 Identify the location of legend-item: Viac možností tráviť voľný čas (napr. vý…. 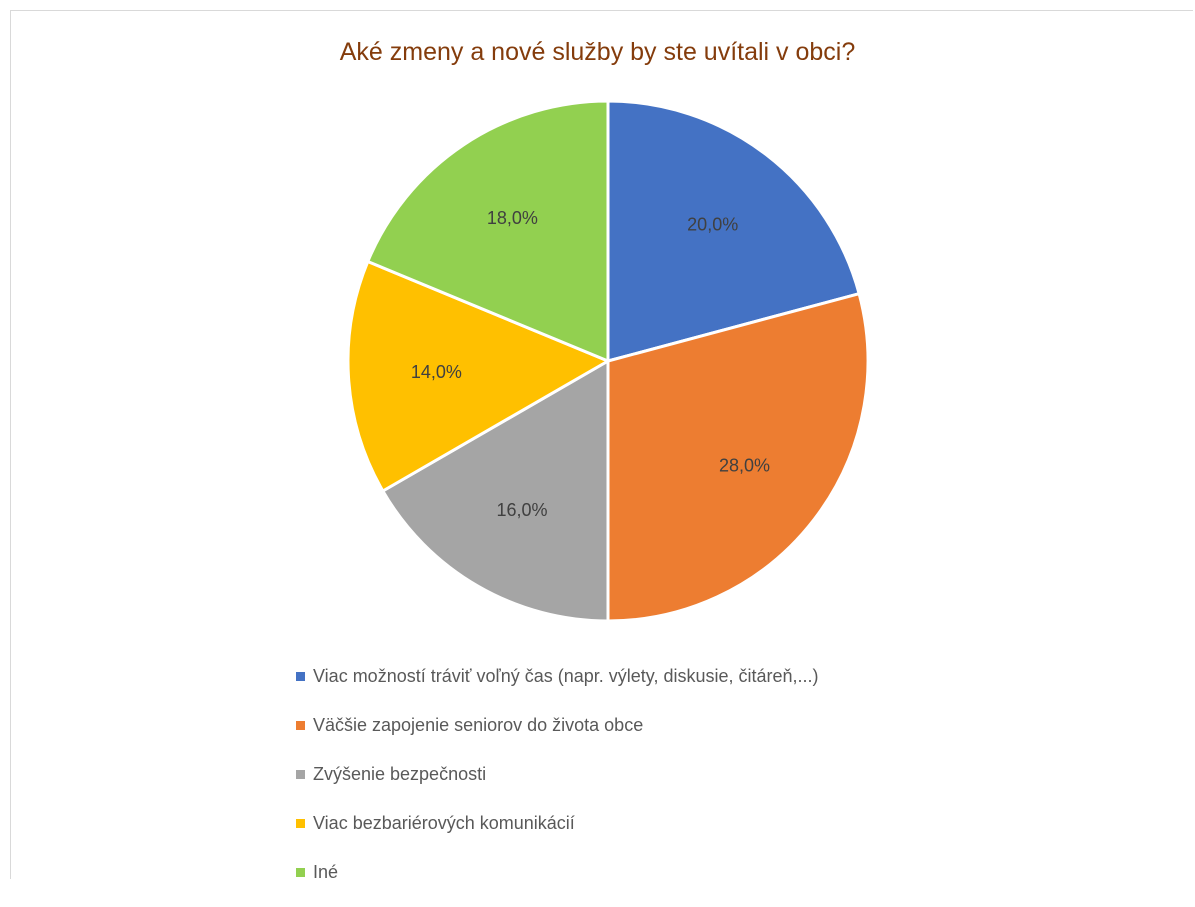
(557, 676).